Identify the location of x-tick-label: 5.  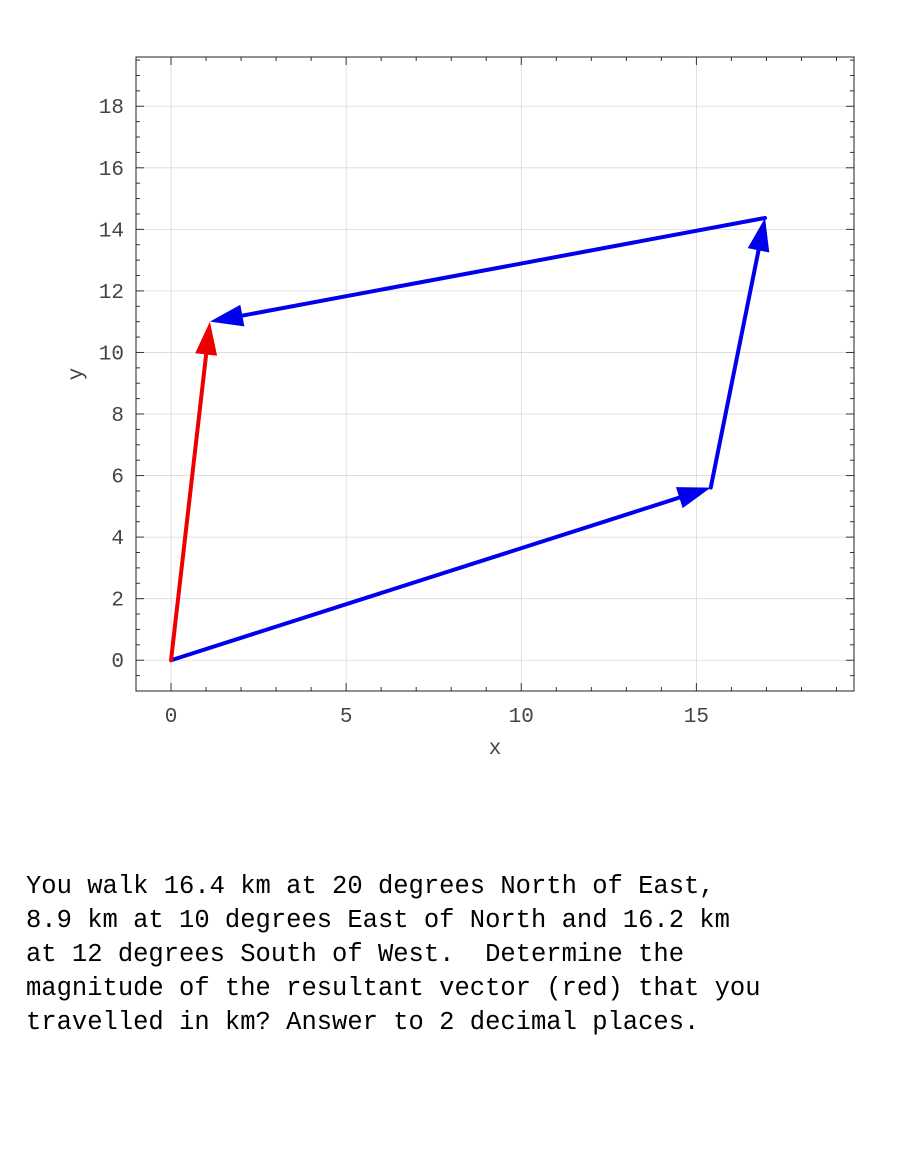
(346, 717).